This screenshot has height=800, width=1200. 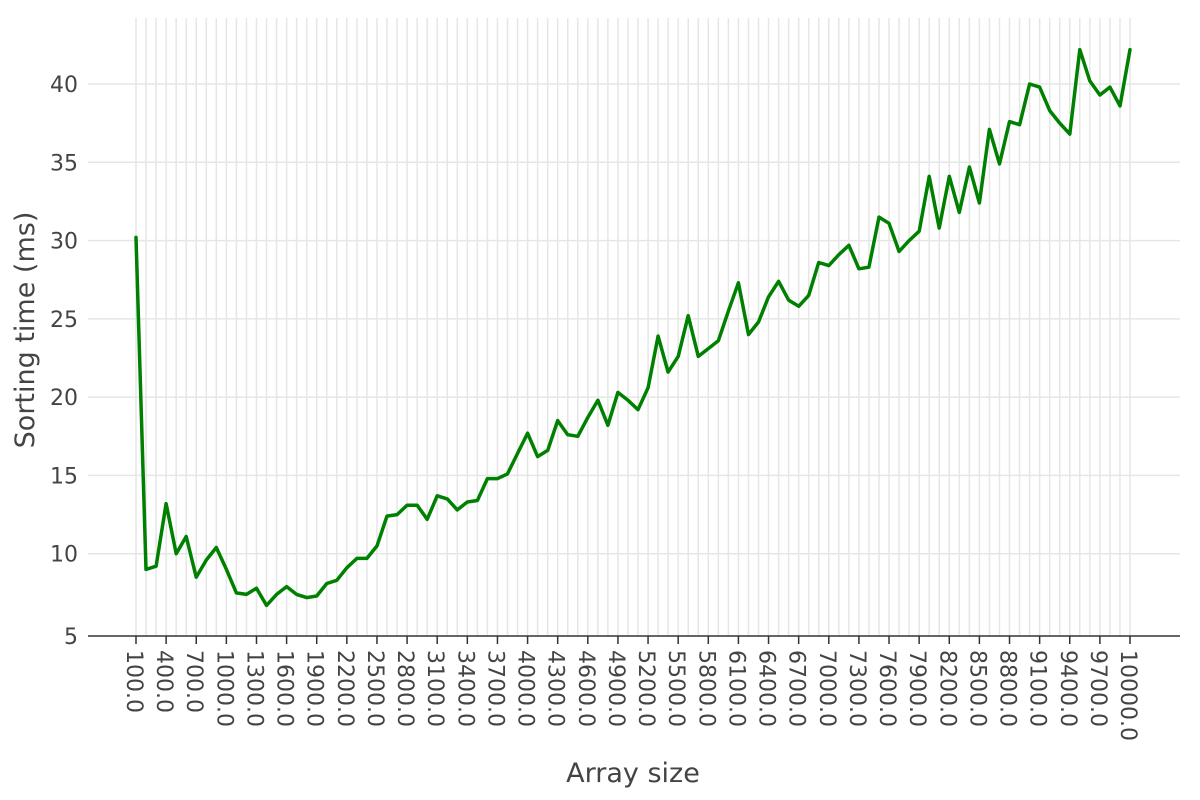 What do you see at coordinates (1097, 688) in the screenshot?
I see `x-tick-label: 9700.0` at bounding box center [1097, 688].